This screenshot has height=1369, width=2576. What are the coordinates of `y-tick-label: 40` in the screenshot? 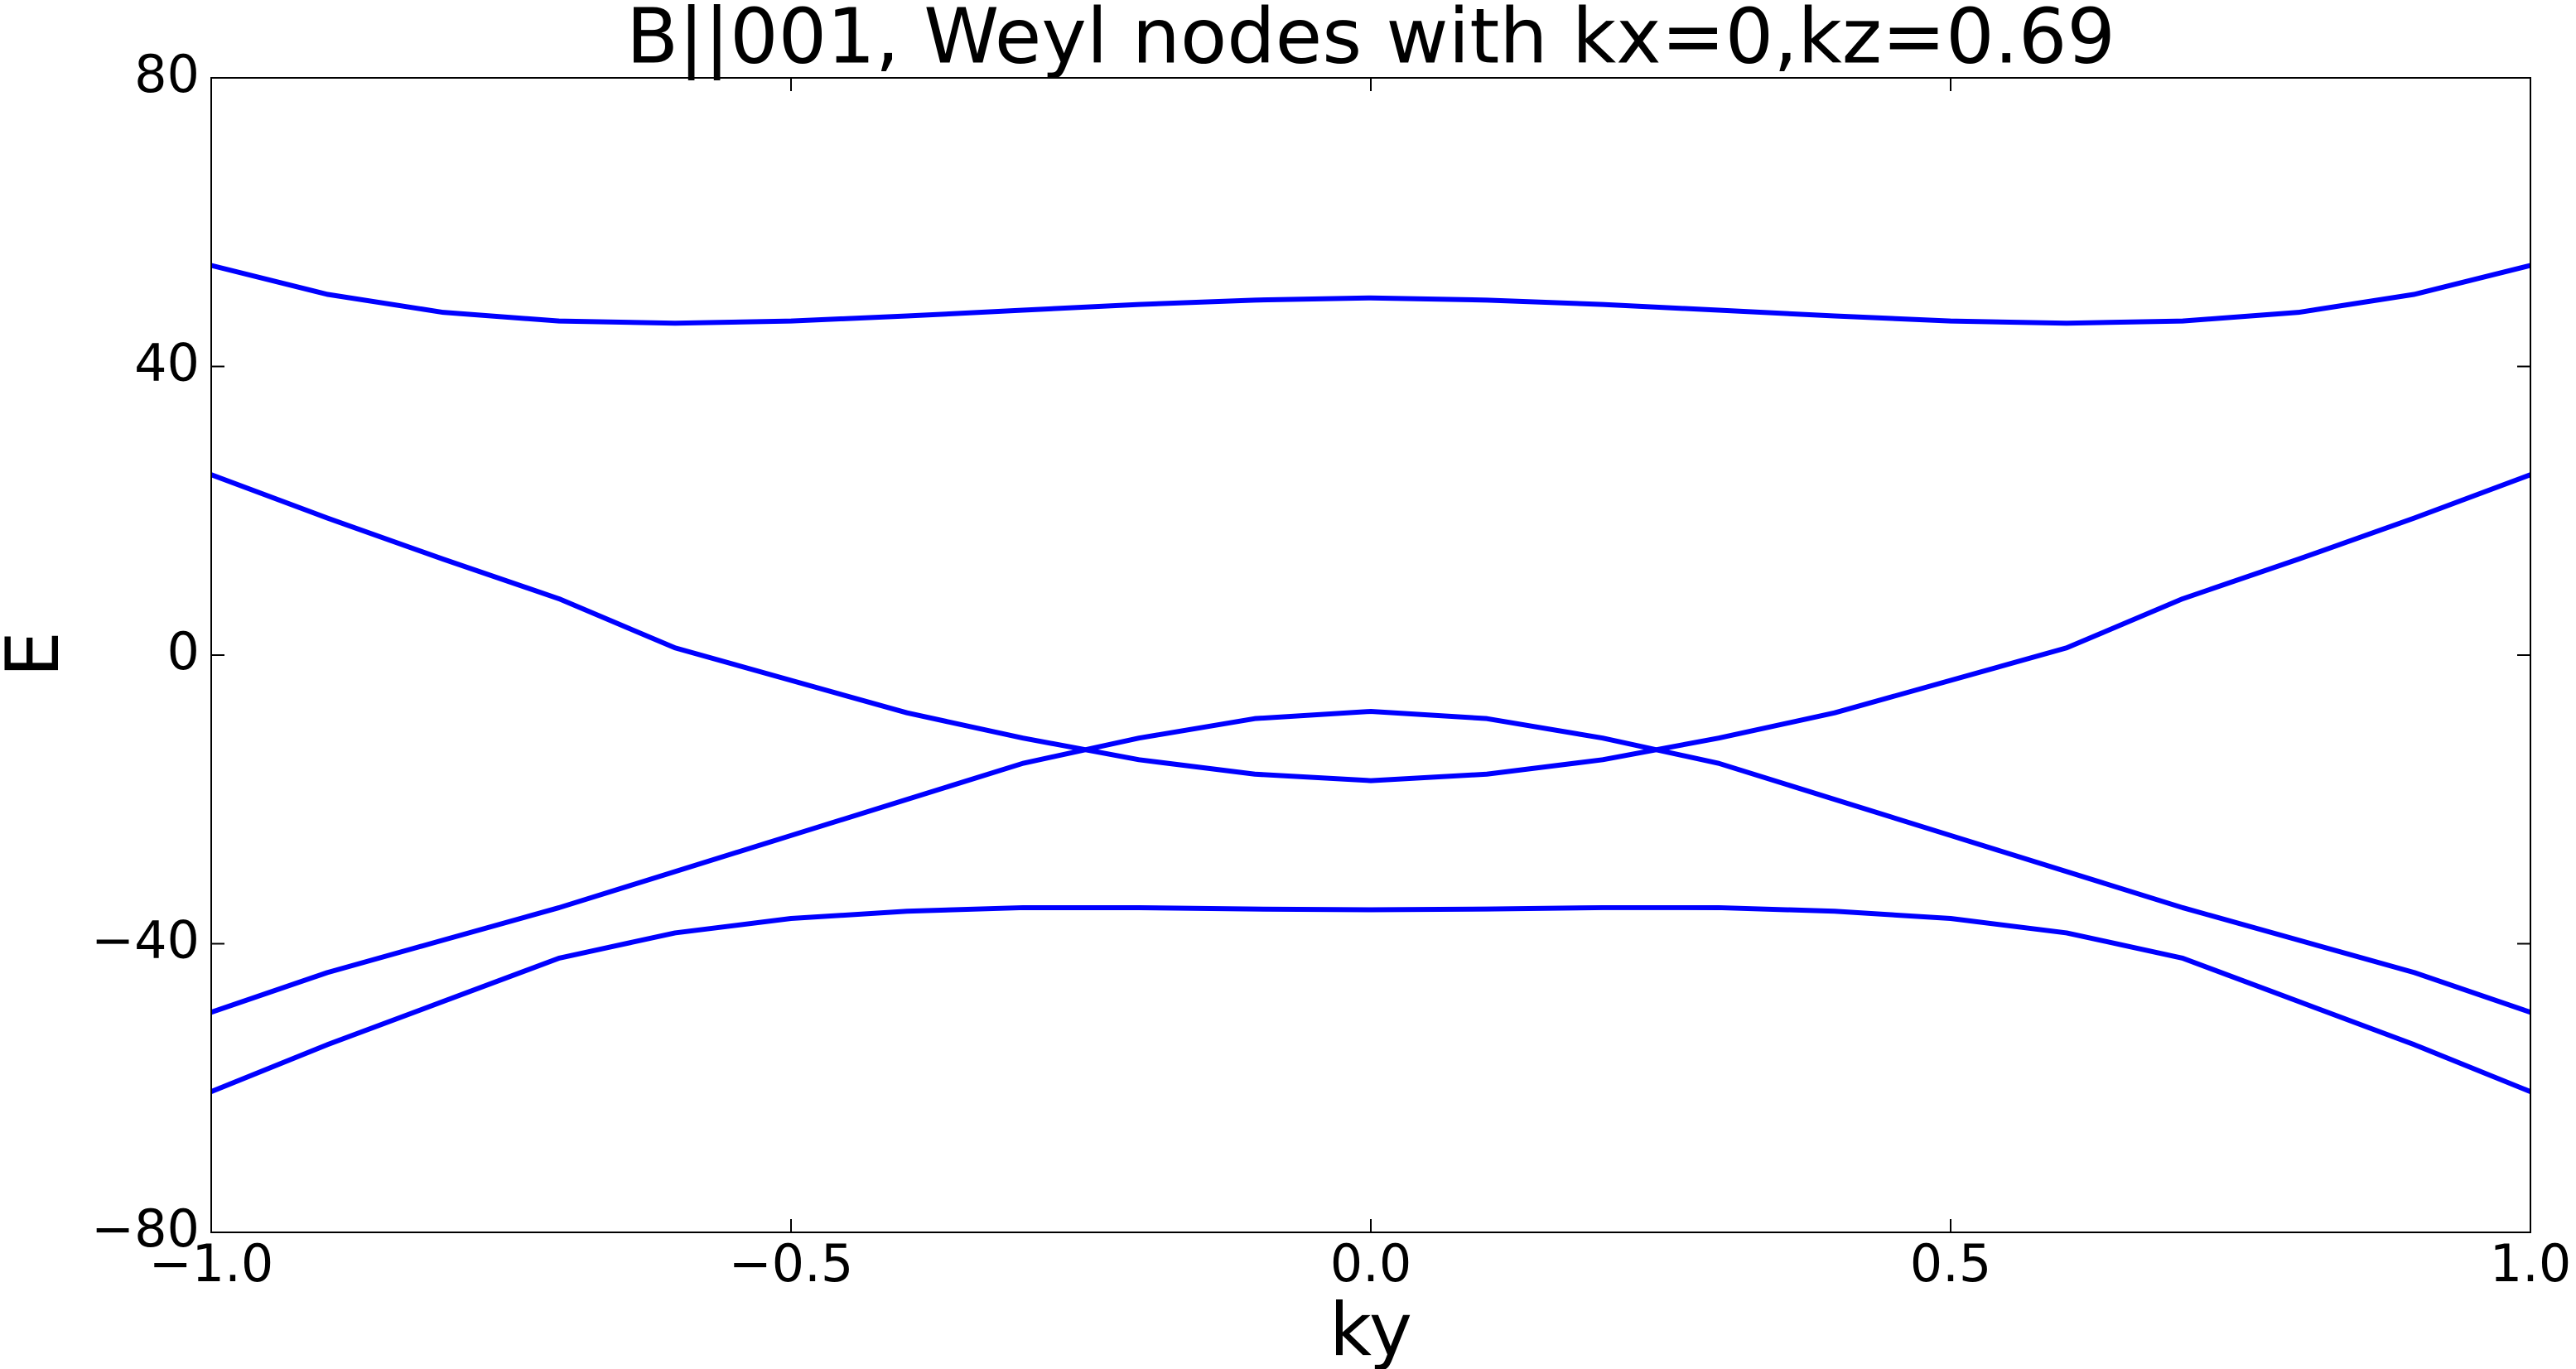 It's located at (167, 363).